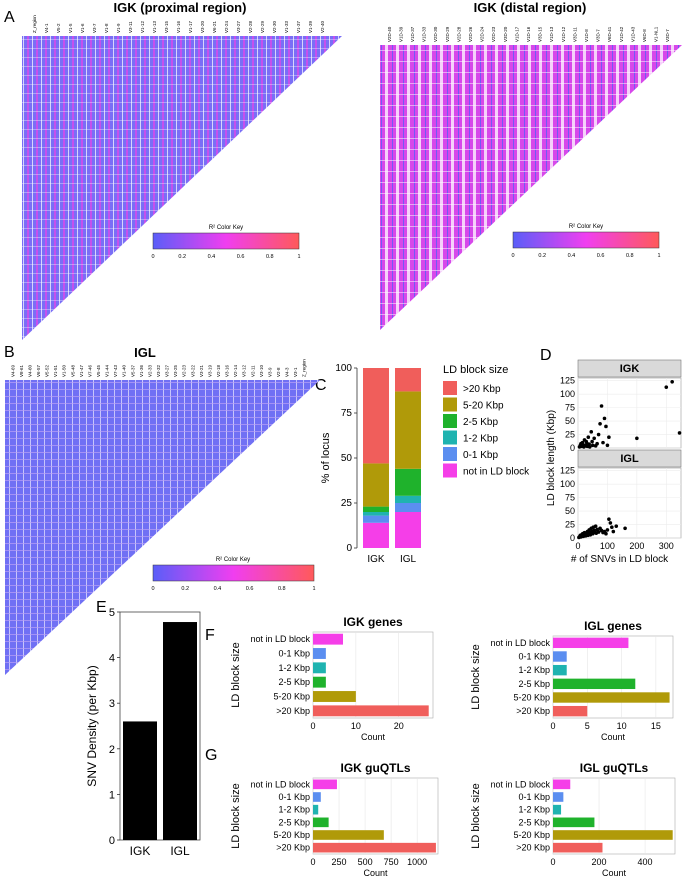 This screenshot has height=878, width=685. I want to click on facet-strip, so click(629, 368).